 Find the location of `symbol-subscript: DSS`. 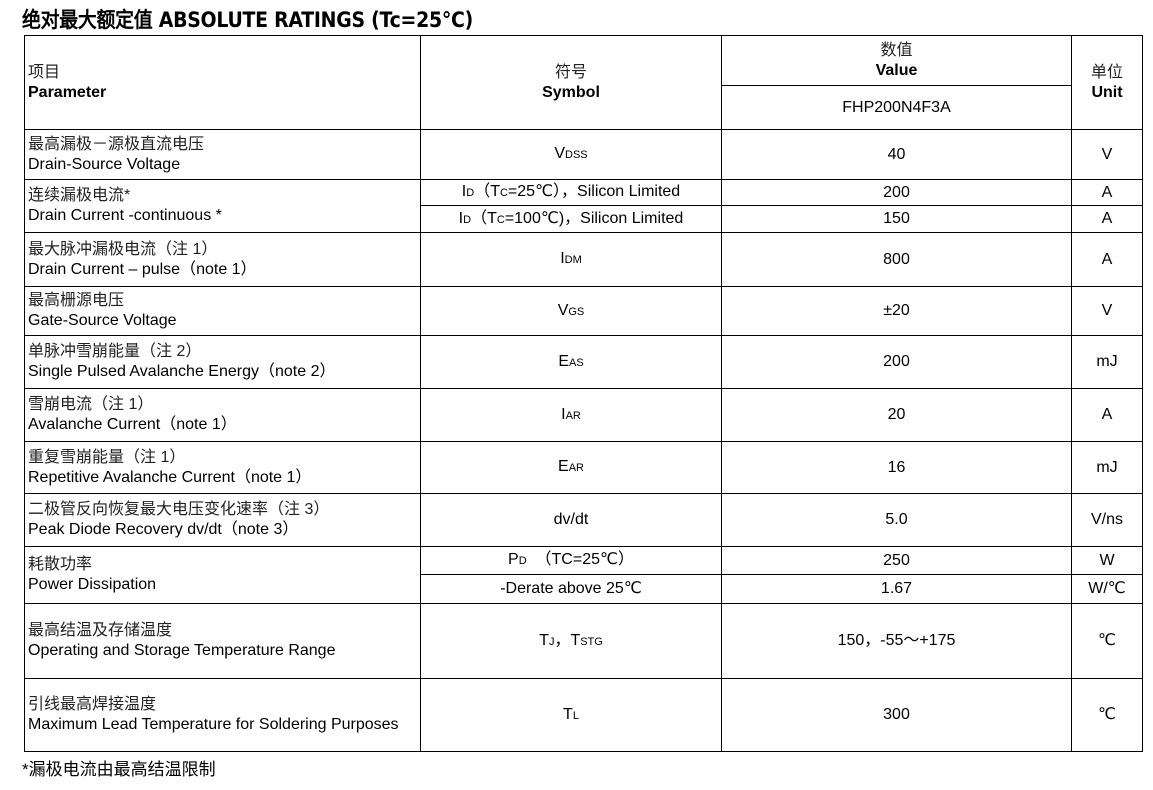

symbol-subscript: DSS is located at coordinates (576, 155).